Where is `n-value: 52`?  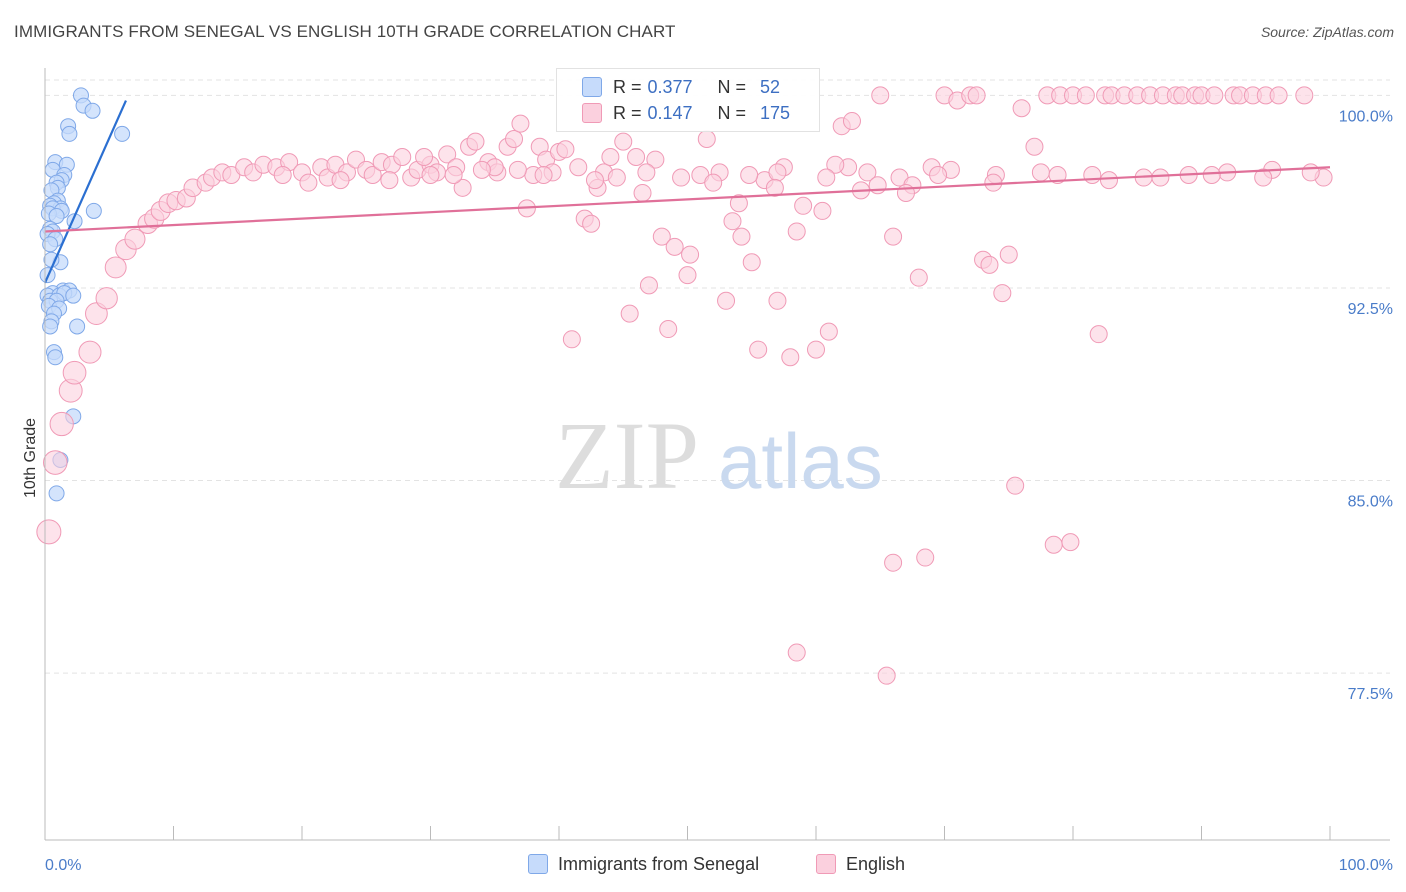 n-value: 52 is located at coordinates (770, 86).